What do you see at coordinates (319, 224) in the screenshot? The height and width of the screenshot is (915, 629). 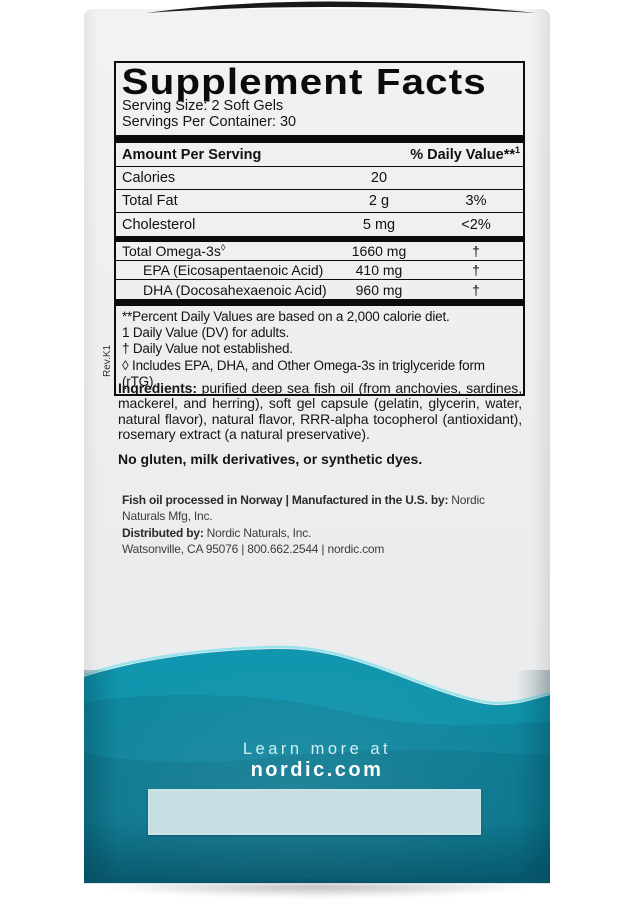 I see `nutrition-row-cholesterol: Cholesterol 5 mg <2%` at bounding box center [319, 224].